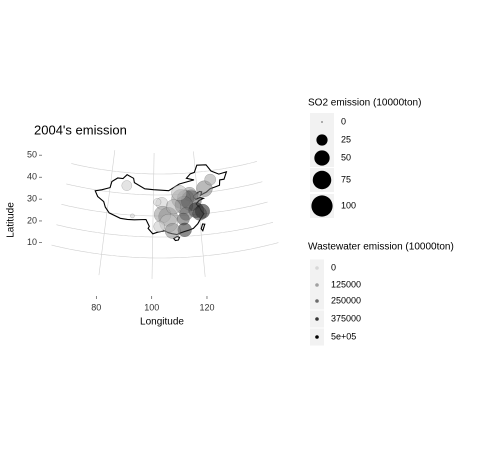 The width and height of the screenshot is (480, 450). What do you see at coordinates (346, 139) in the screenshot?
I see `legend-label: 25` at bounding box center [346, 139].